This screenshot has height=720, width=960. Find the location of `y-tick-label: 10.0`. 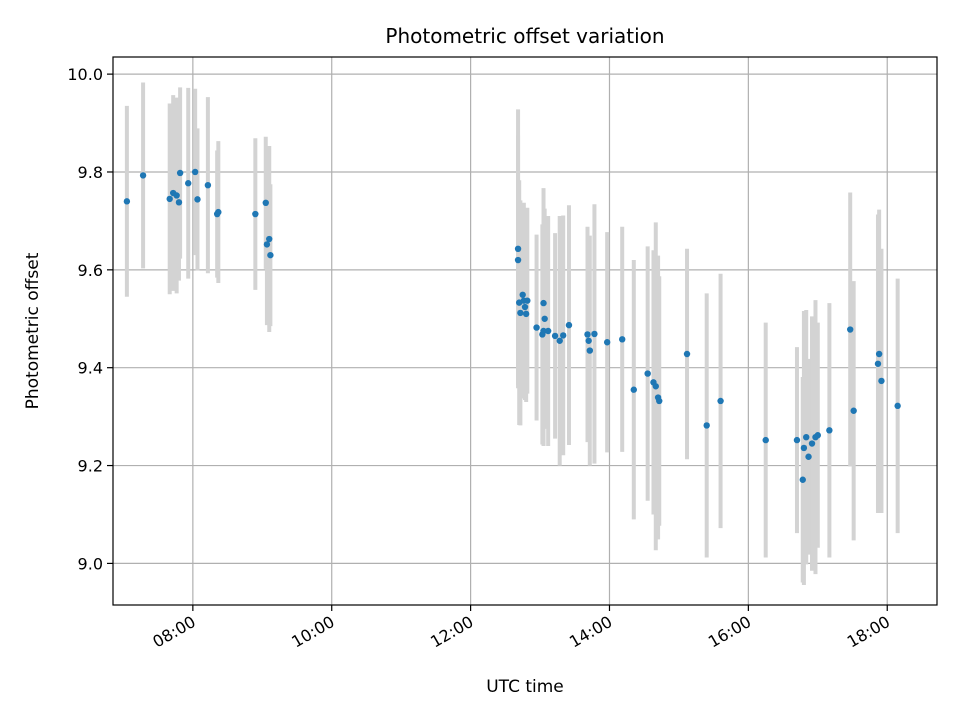

y-tick-label: 10.0 is located at coordinates (85, 74).